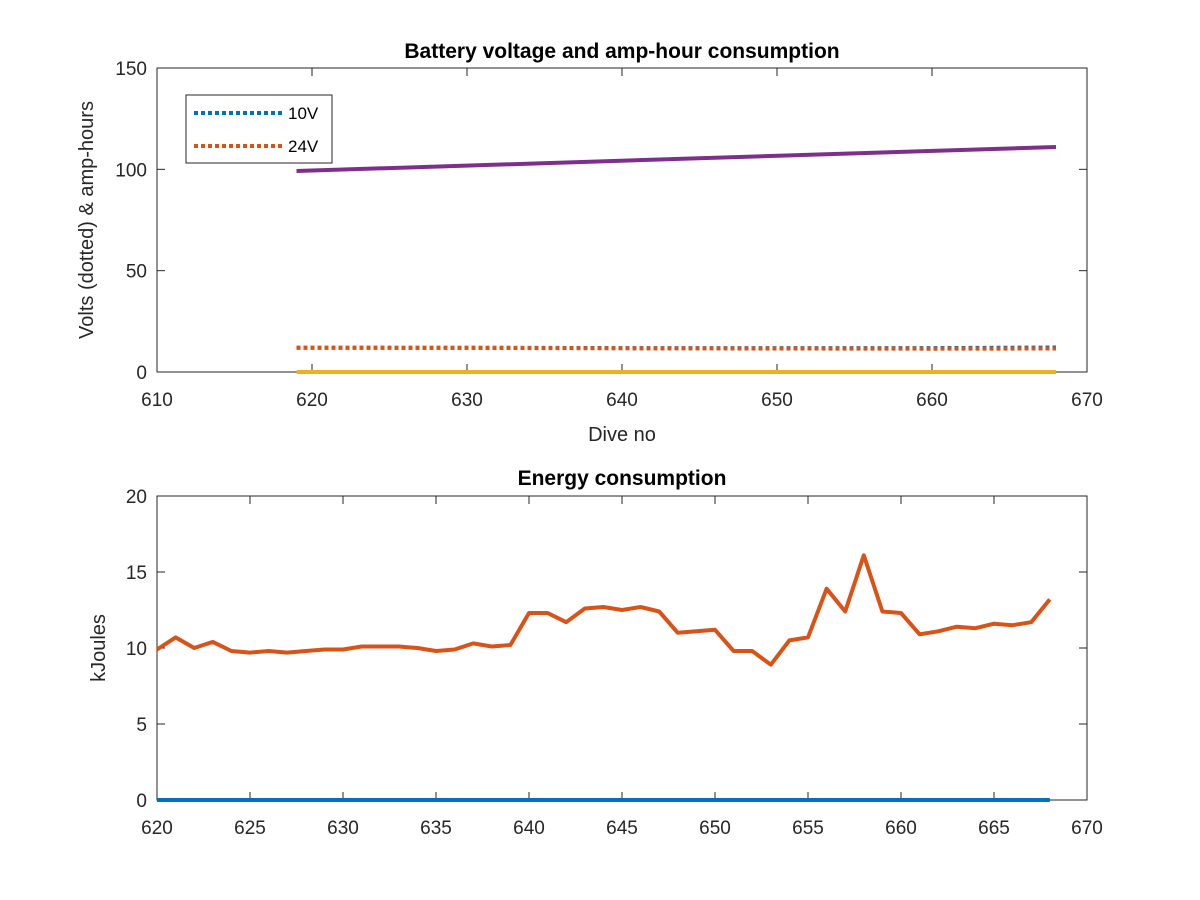 The height and width of the screenshot is (900, 1200). What do you see at coordinates (621, 51) in the screenshot?
I see `chart-title-1: Battery voltage and amp-hour consumption` at bounding box center [621, 51].